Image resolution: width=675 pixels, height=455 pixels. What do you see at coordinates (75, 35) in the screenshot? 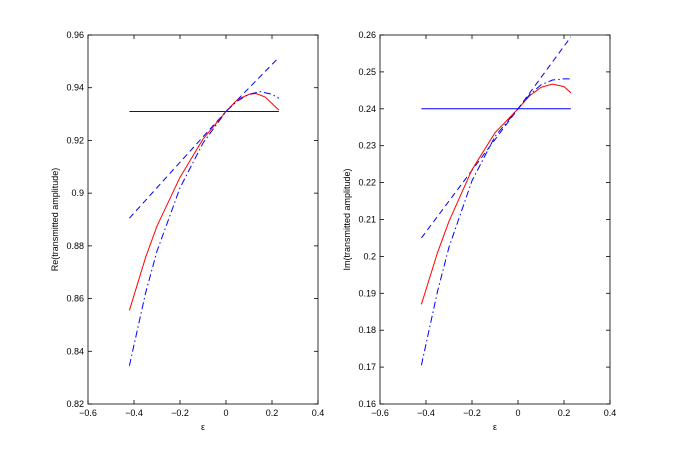
I see `y-tick-label: 0.96` at bounding box center [75, 35].